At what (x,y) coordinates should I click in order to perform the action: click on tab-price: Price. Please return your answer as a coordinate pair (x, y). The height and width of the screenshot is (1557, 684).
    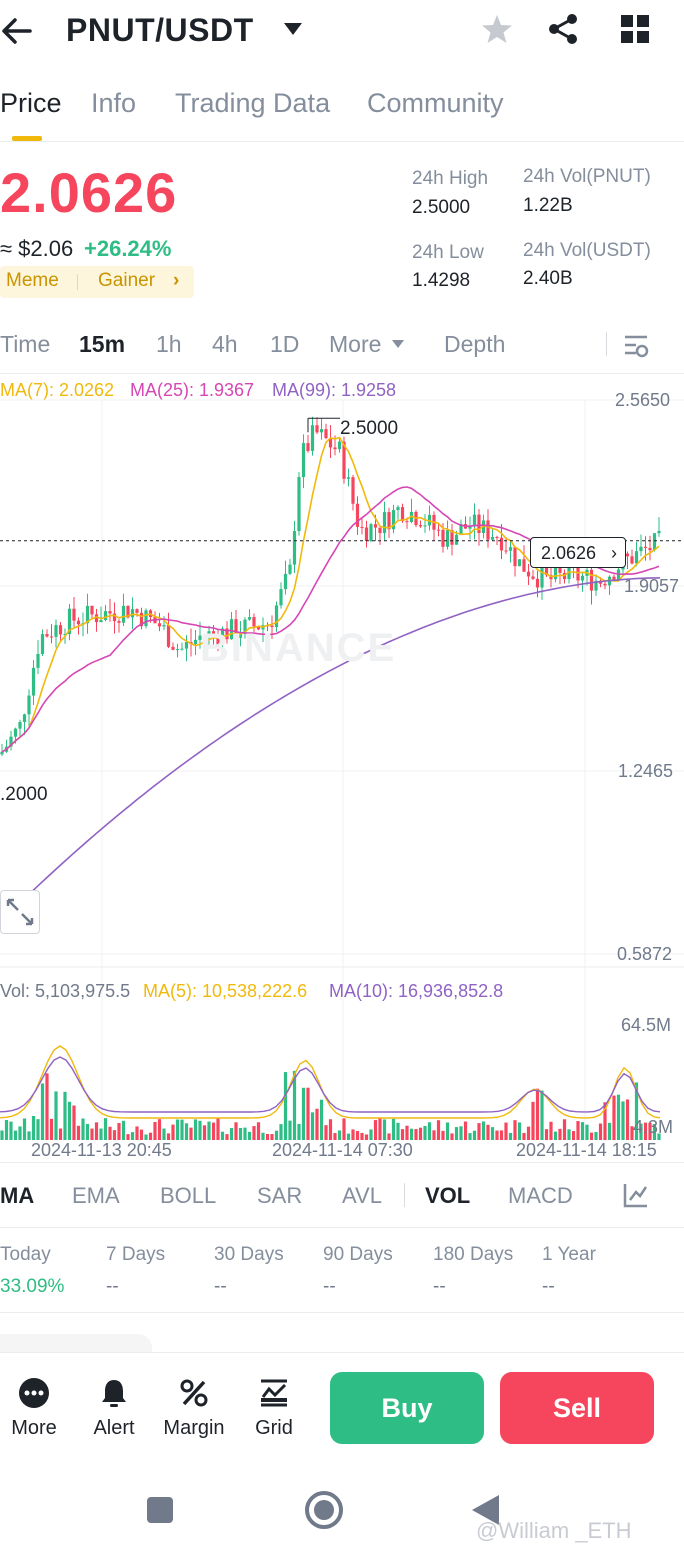
    Looking at the image, I should click on (31, 103).